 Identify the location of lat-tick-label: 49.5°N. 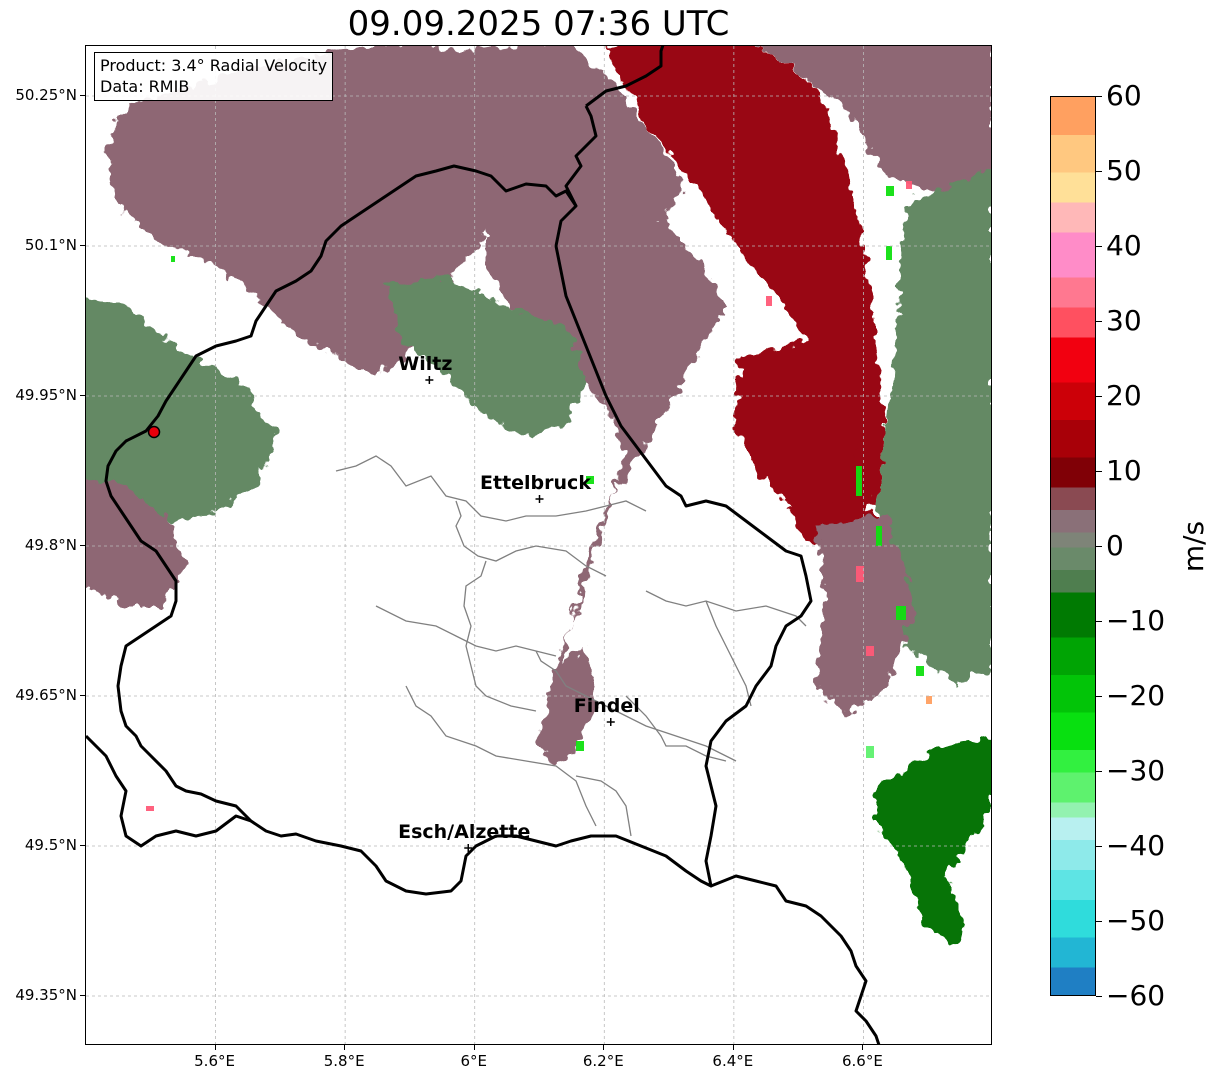
(50, 845).